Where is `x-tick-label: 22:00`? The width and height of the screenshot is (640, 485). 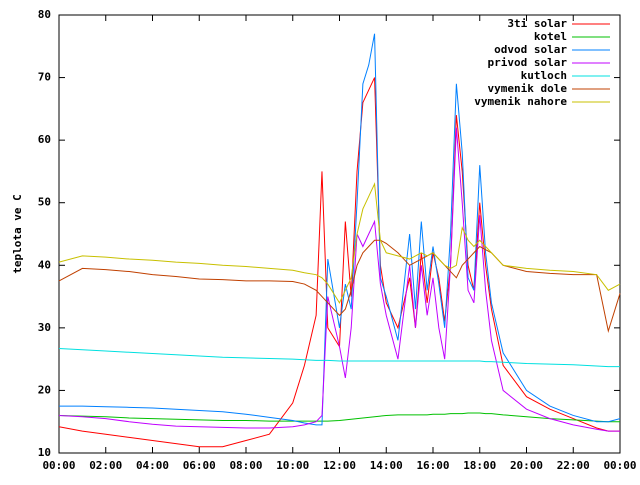 x-tick-label: 22:00 is located at coordinates (573, 465).